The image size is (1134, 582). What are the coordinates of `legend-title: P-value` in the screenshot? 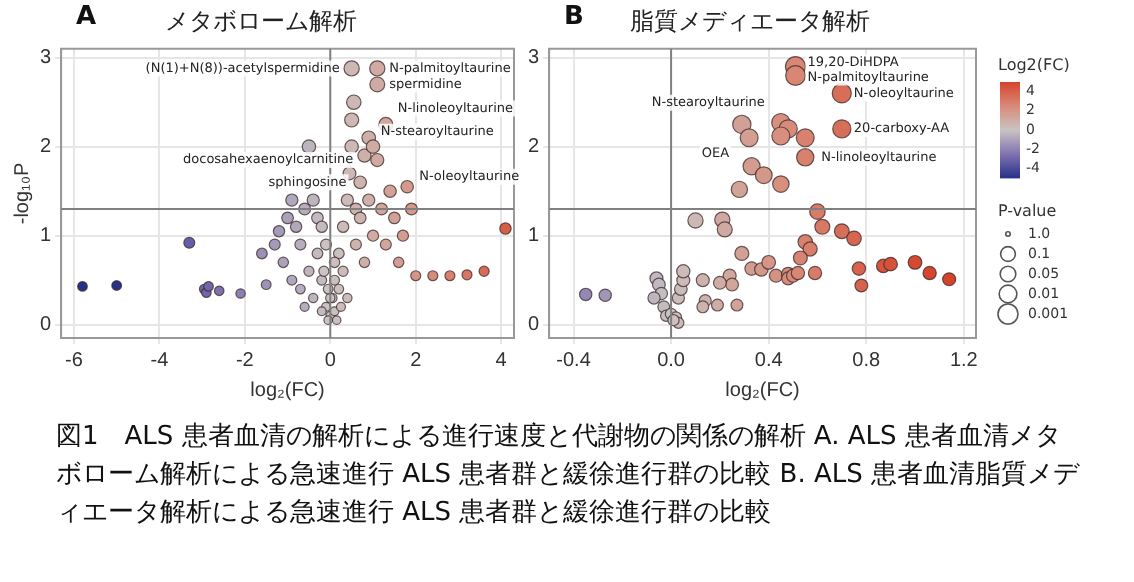 It's located at (1027, 211).